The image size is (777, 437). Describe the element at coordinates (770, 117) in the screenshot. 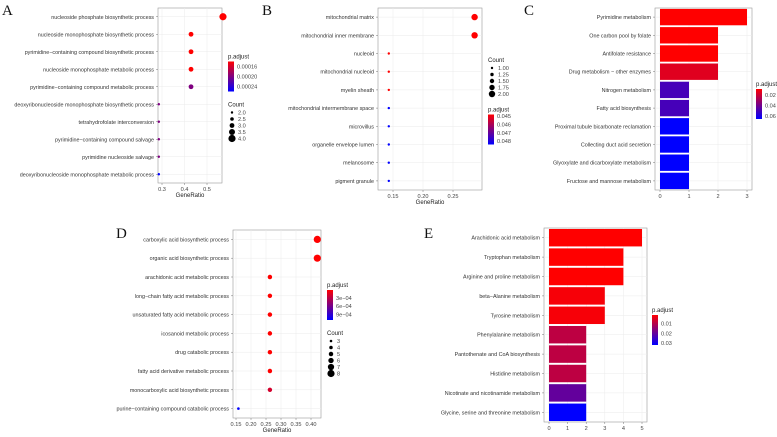

I see `color-legend-label: 0.06` at that location.